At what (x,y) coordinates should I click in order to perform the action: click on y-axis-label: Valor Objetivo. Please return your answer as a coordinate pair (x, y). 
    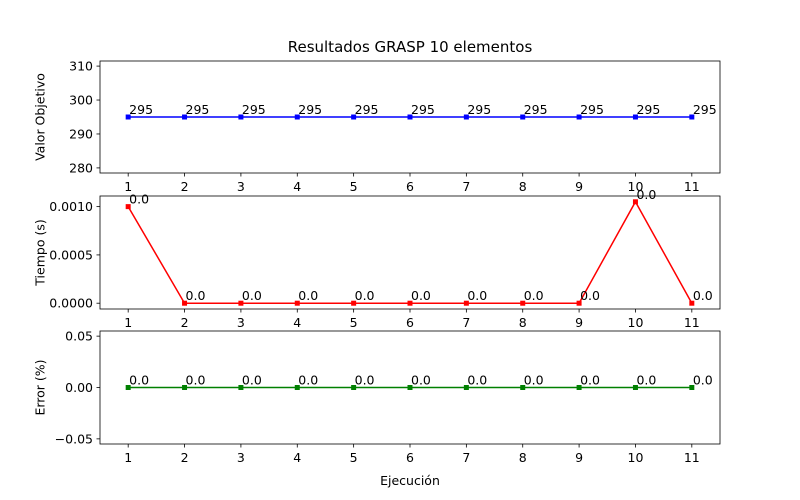
    Looking at the image, I should click on (40, 117).